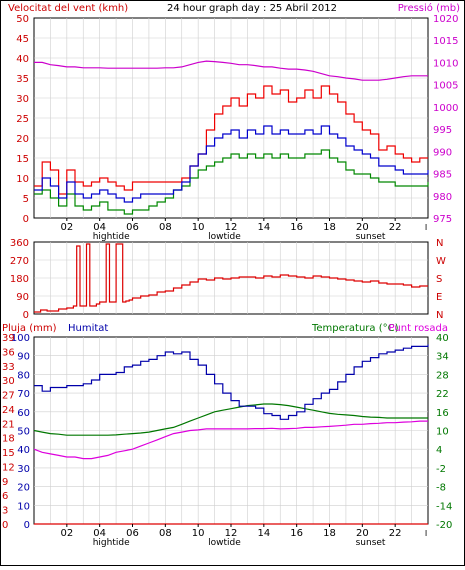 The image size is (465, 570). Describe the element at coordinates (8, 396) in the screenshot. I see `rain-tick-label: 27` at that location.